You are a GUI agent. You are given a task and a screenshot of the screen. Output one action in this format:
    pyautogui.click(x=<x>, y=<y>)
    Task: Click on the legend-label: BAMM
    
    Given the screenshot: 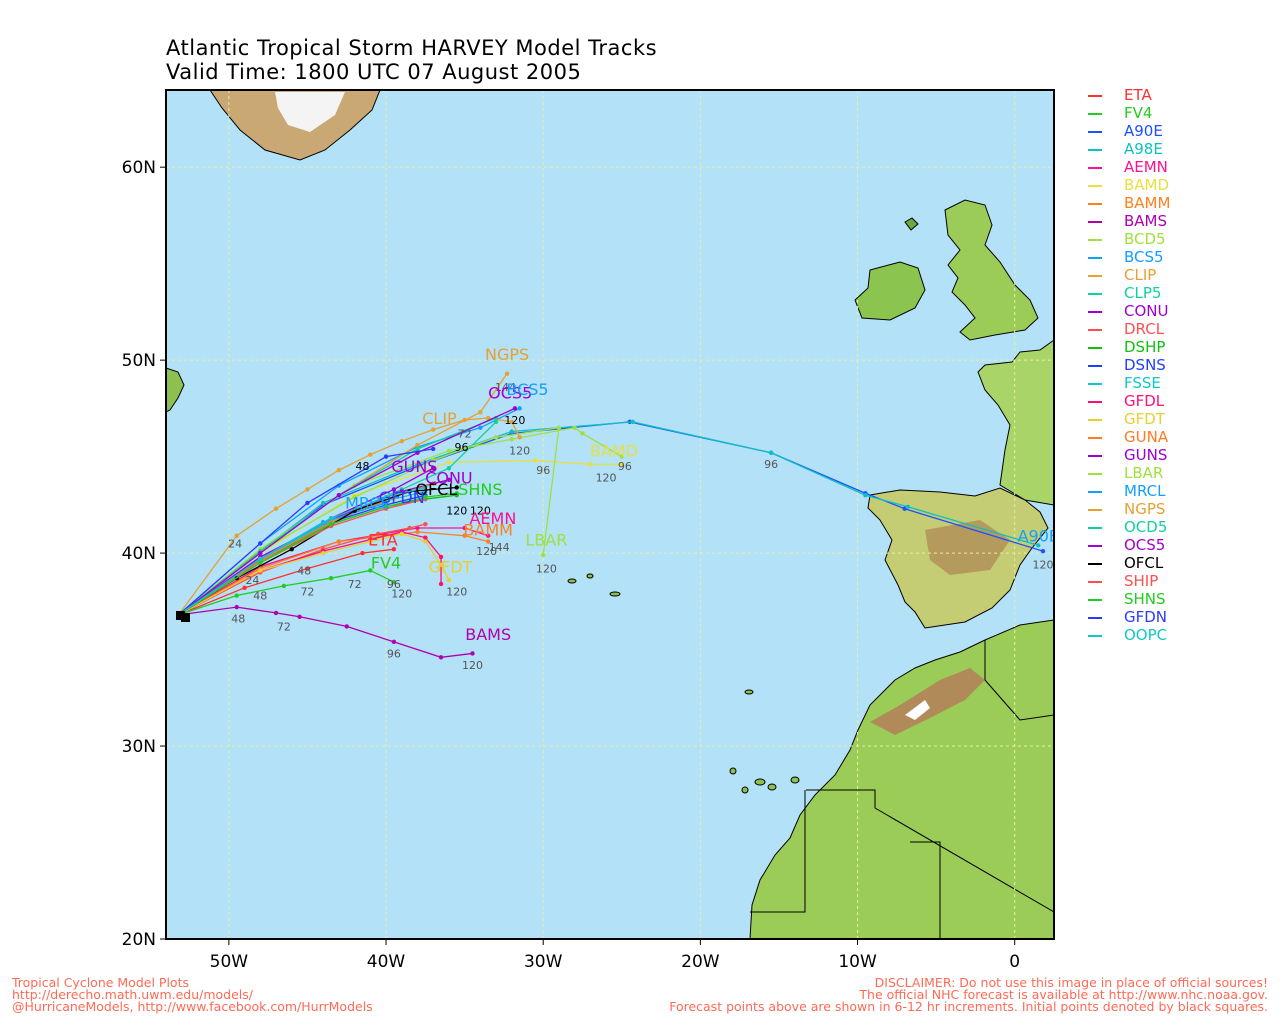 What is the action you would take?
    pyautogui.click(x=1147, y=203)
    